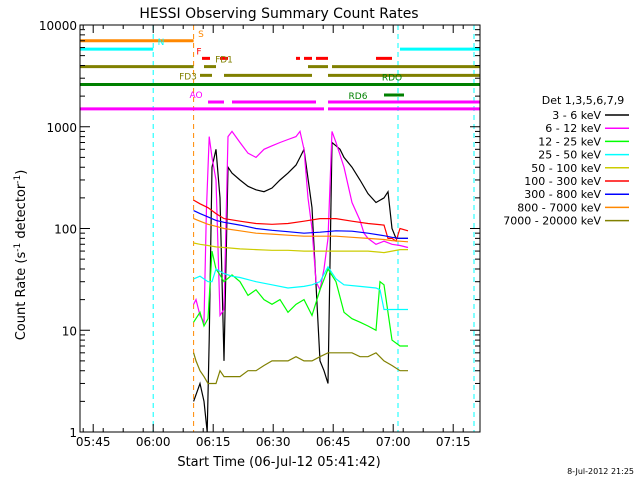  Describe the element at coordinates (273, 442) in the screenshot. I see `x-tick-label: 06:30` at that location.